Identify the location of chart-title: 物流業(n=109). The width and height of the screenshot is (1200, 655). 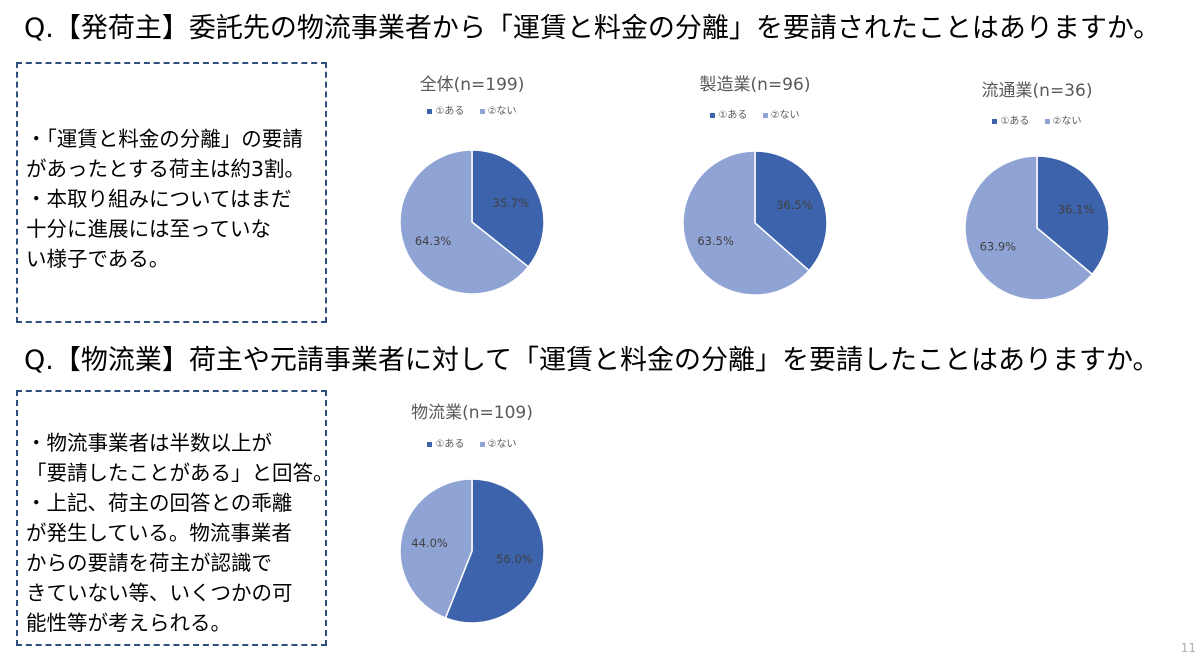
(472, 413).